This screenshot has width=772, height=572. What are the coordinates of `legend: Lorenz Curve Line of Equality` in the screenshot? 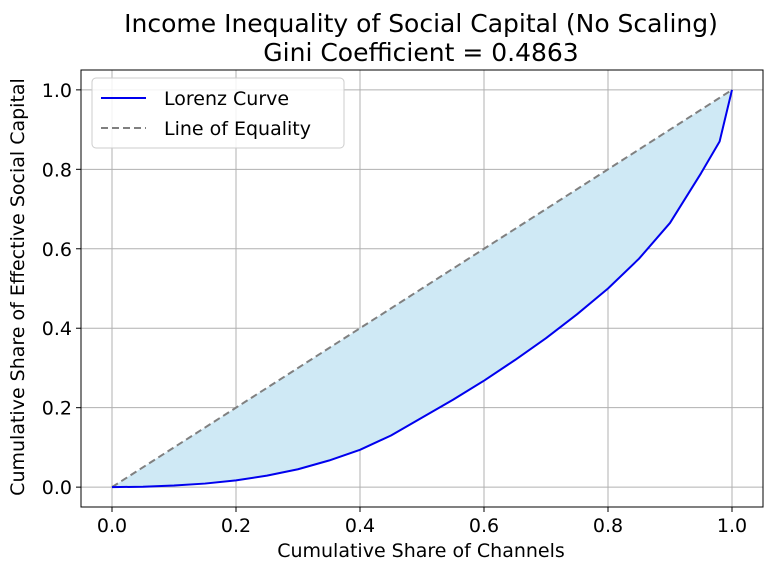 It's located at (218, 113).